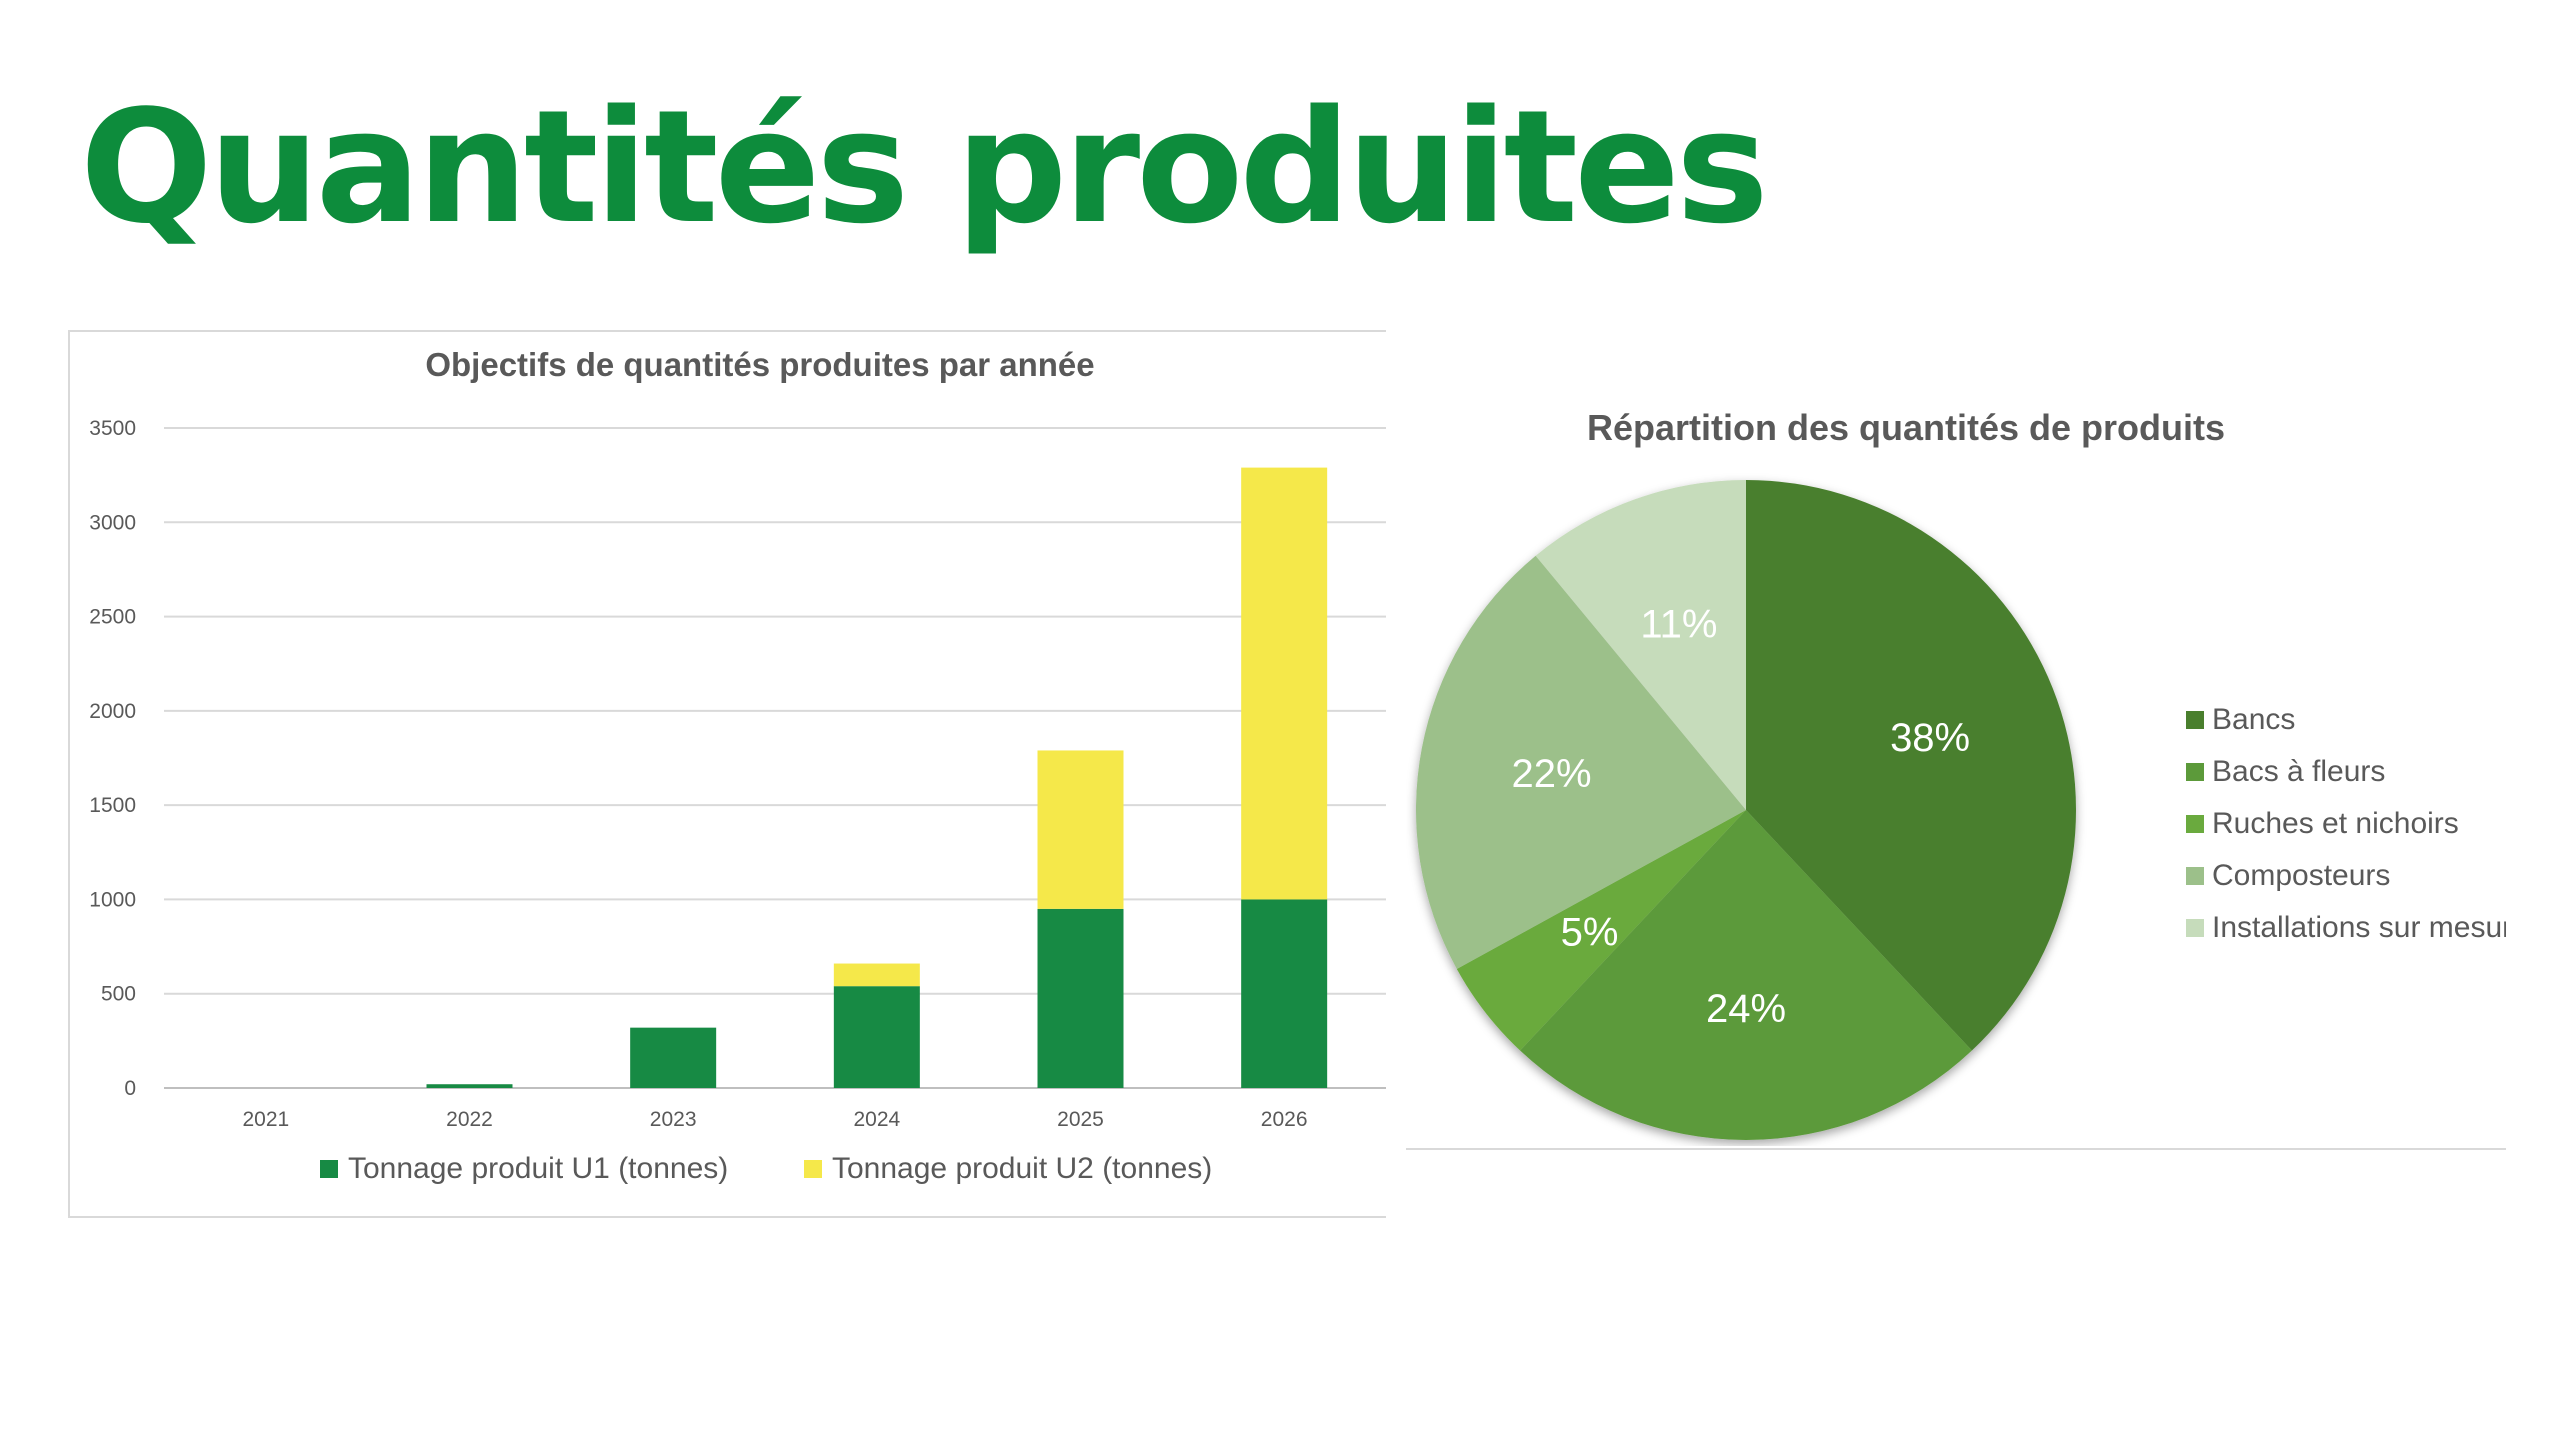  What do you see at coordinates (876, 1119) in the screenshot?
I see `x-tick-label: 2024` at bounding box center [876, 1119].